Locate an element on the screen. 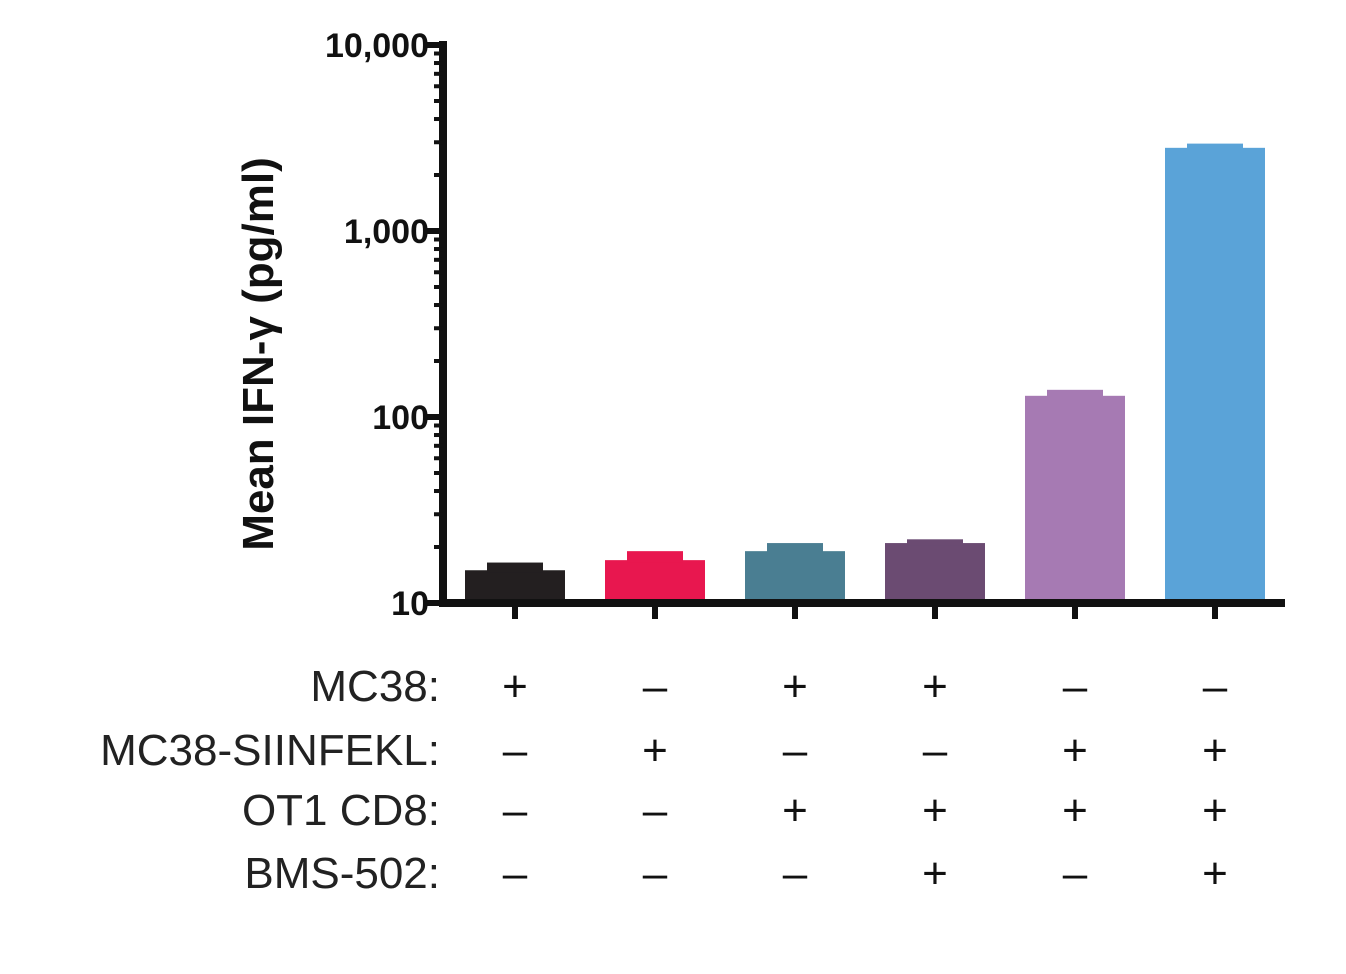 The image size is (1346, 974). x-ticks is located at coordinates (865, 611).